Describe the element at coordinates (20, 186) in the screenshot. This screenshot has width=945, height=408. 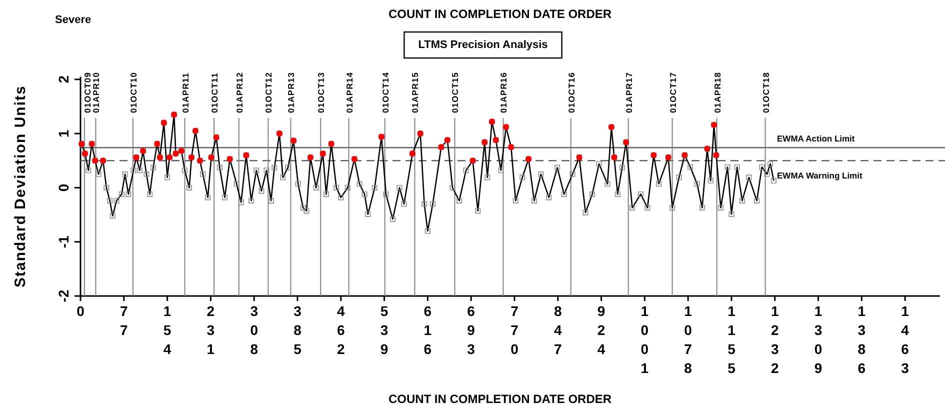
I see `y-axis-title: Standard Deviation Units` at that location.